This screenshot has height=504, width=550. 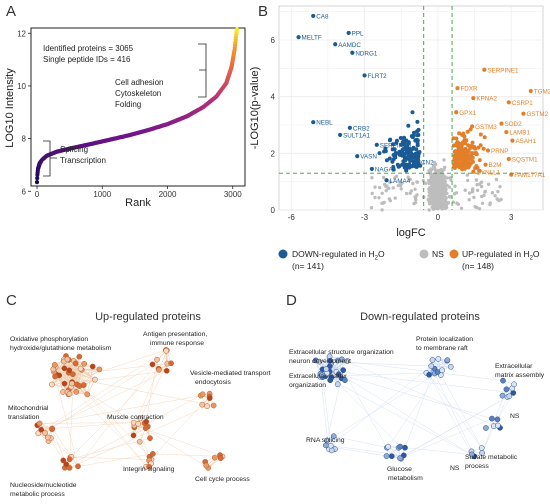 What do you see at coordinates (37, 494) in the screenshot?
I see `label-nucleotide-metabolic: metabolic process` at bounding box center [37, 494].